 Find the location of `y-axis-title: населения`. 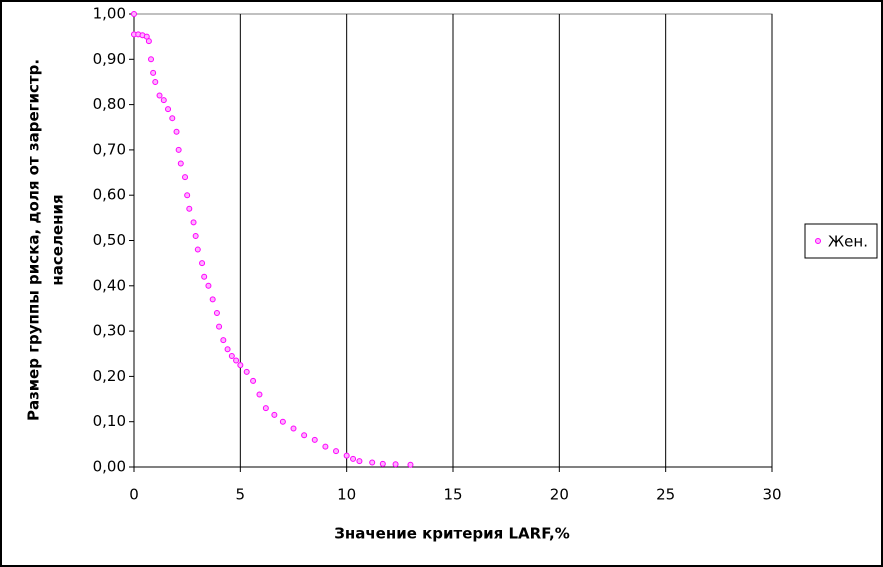

y-axis-title: населения is located at coordinates (58, 239).